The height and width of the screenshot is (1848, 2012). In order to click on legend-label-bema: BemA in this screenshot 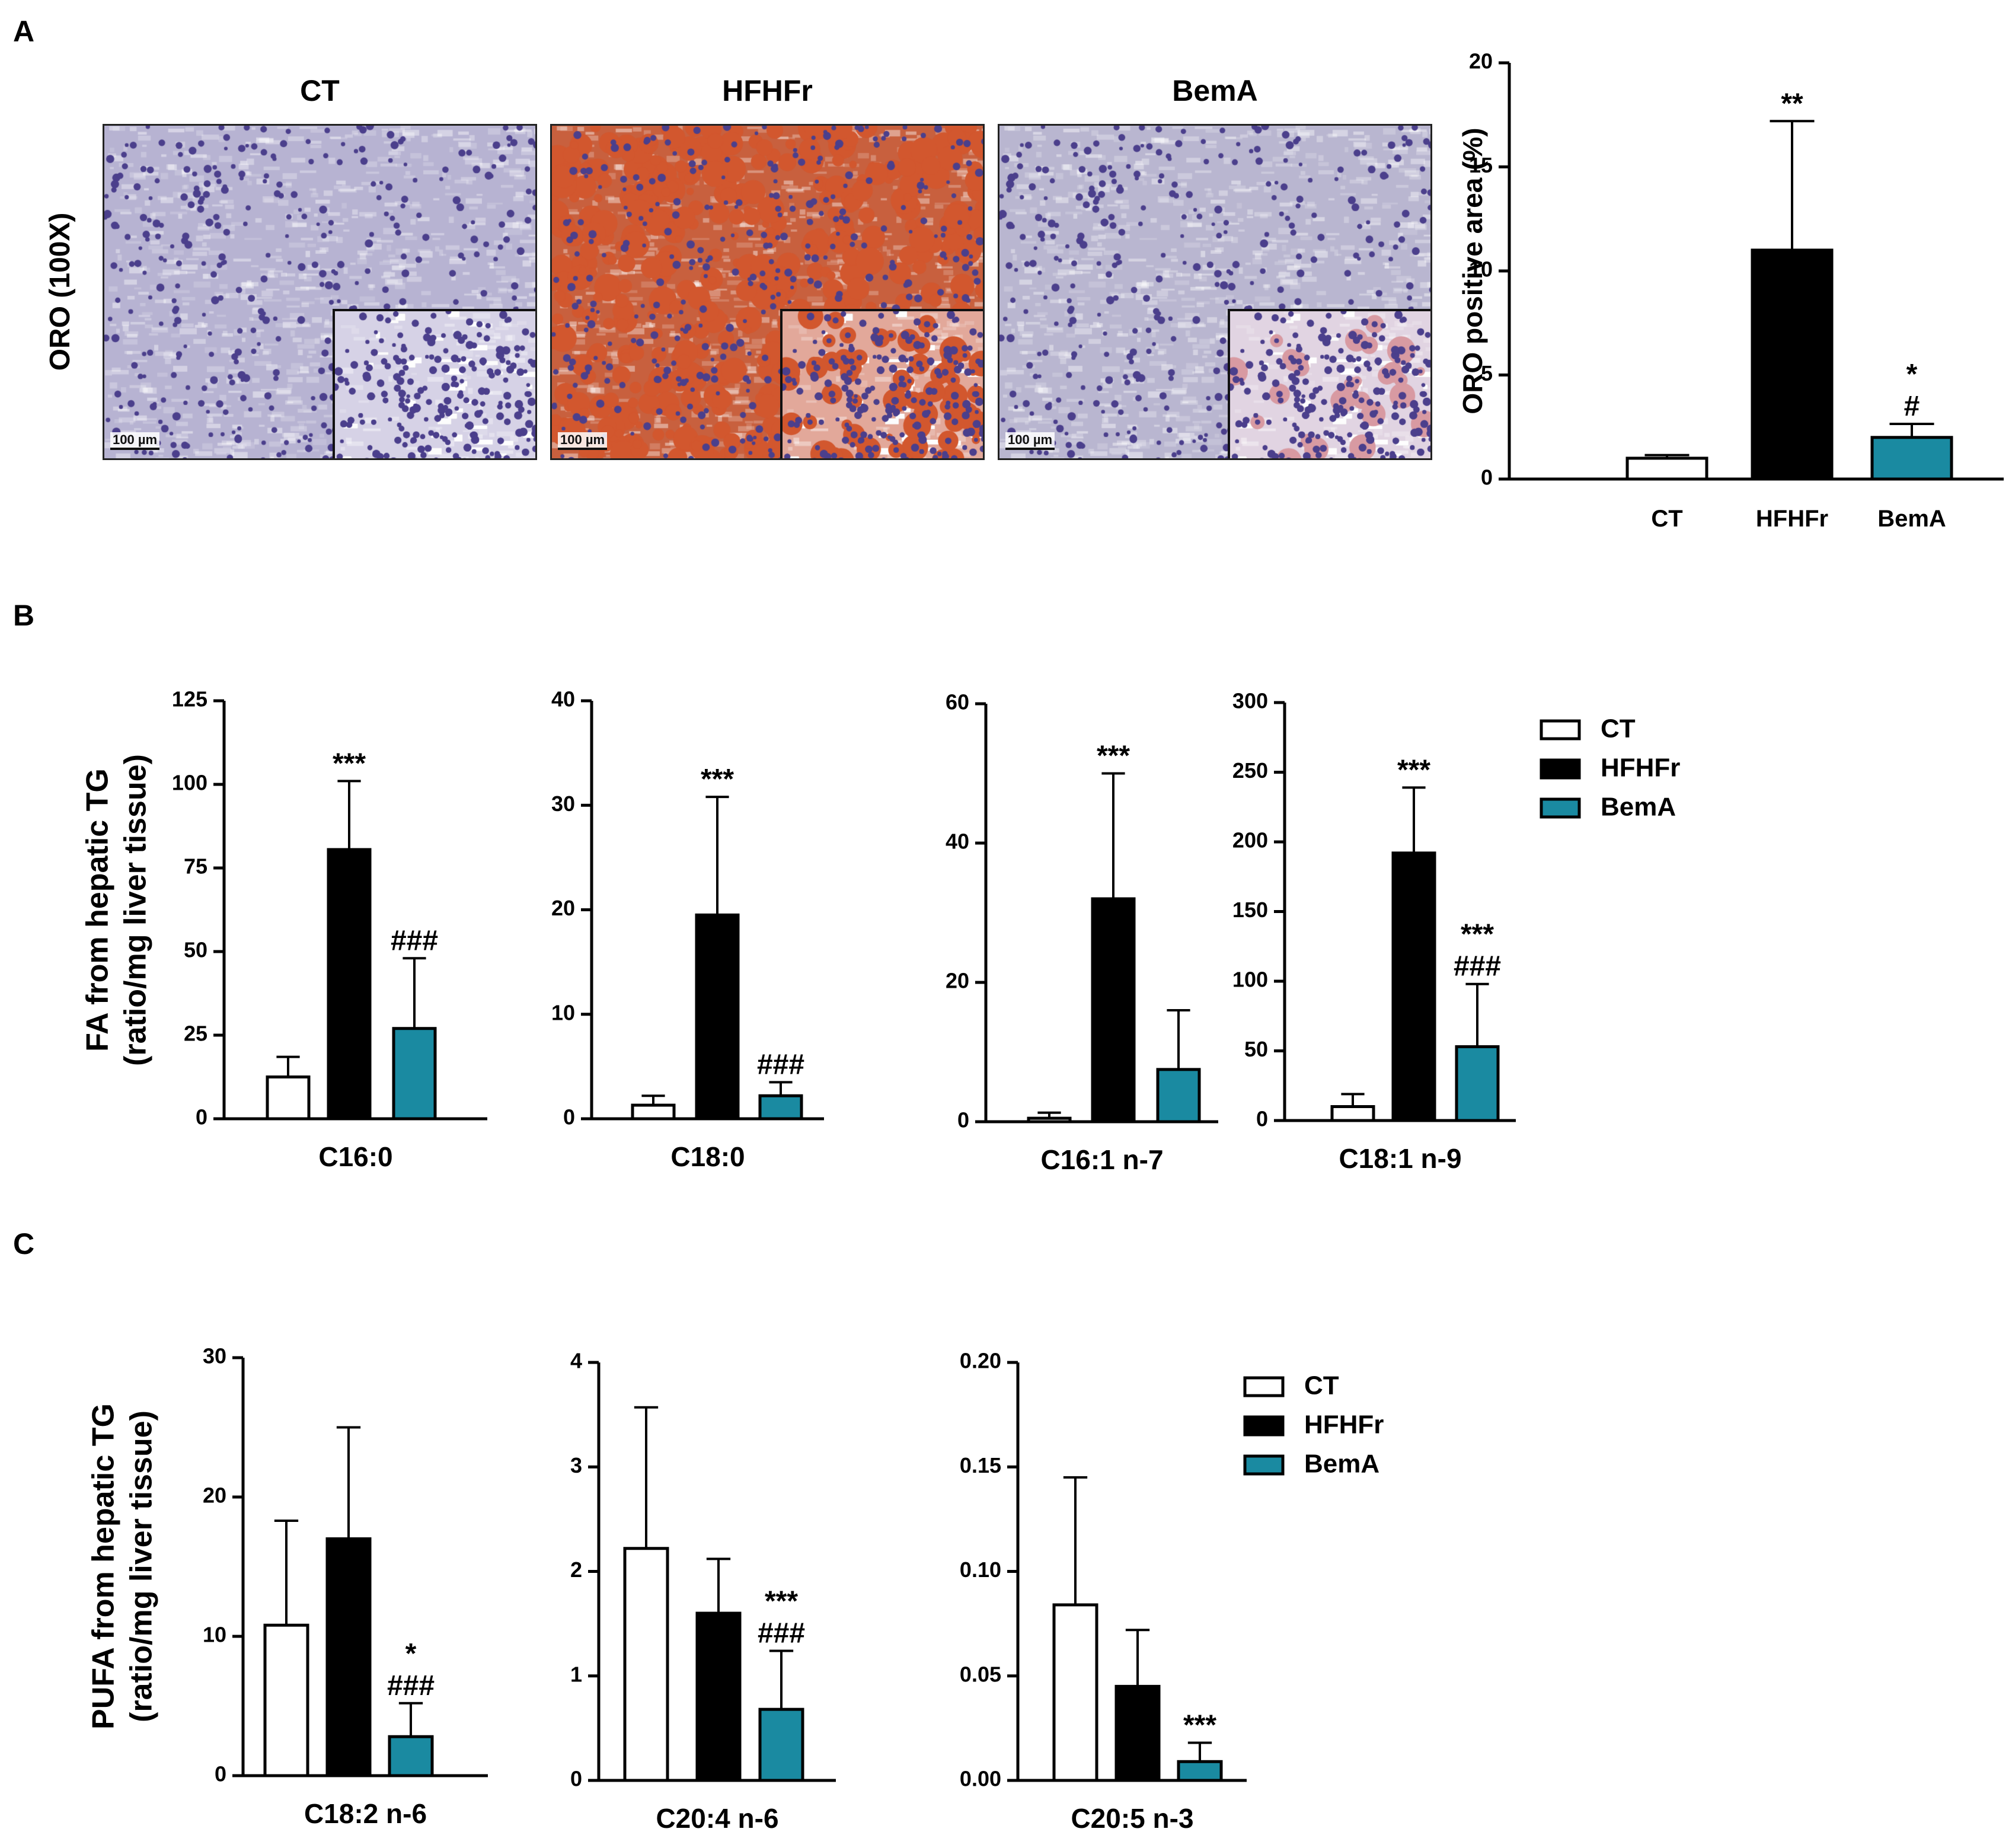, I will do `click(1638, 808)`.